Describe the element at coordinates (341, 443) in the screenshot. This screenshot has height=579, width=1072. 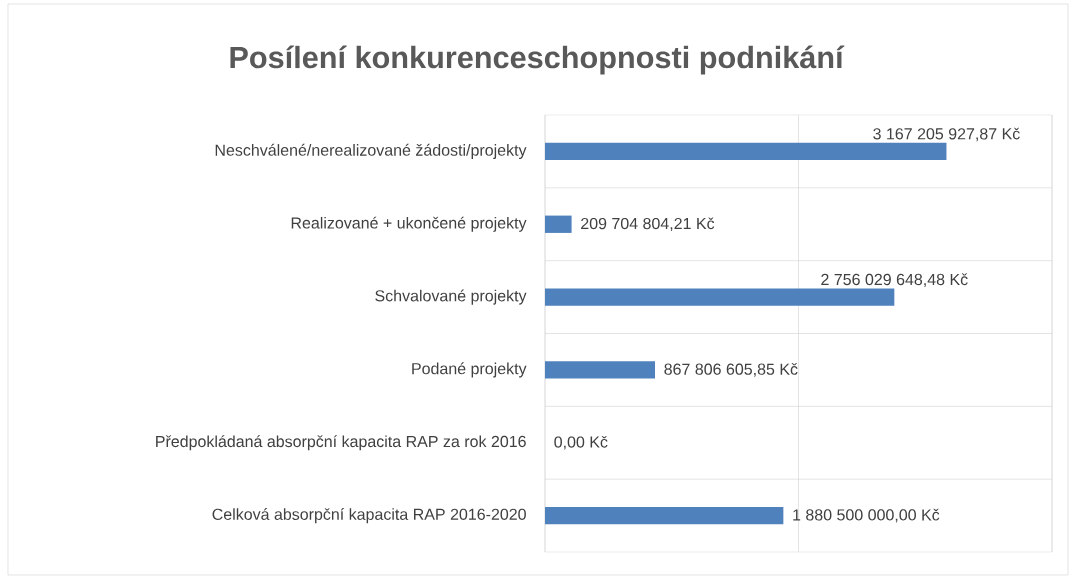
I see `y-tick-label: Předpokládaná absorpční kapacita RAP za rok 2016` at that location.